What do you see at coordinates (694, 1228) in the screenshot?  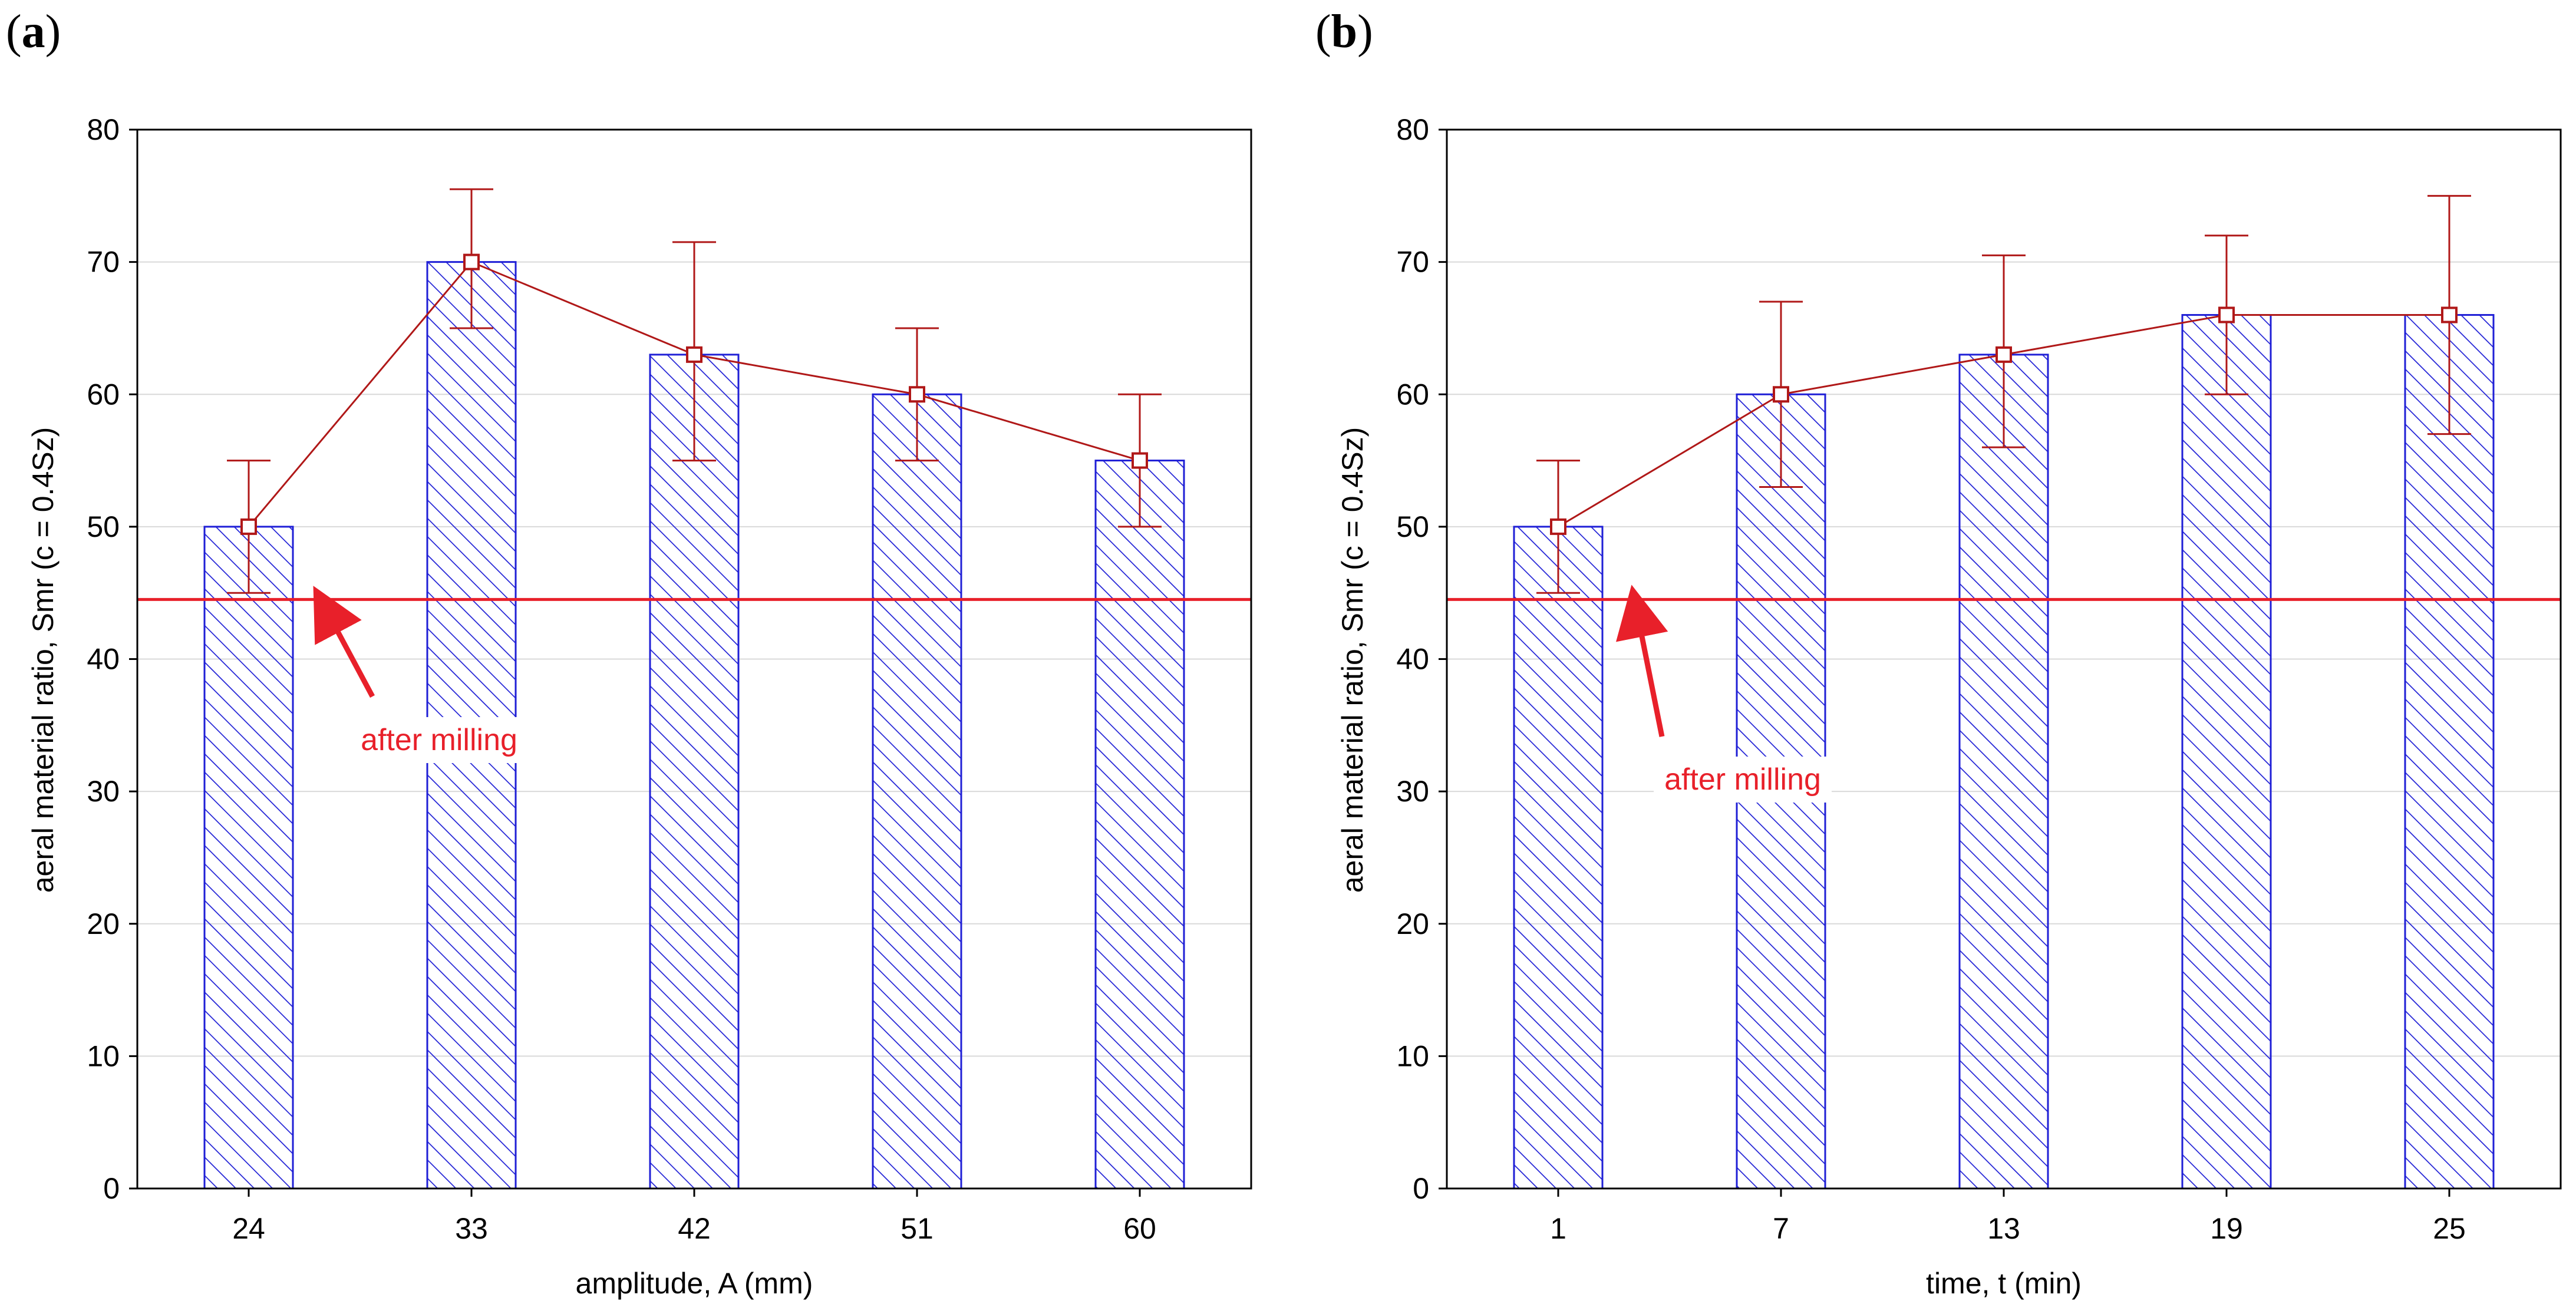 I see `x-tick-label-a-42: 42` at bounding box center [694, 1228].